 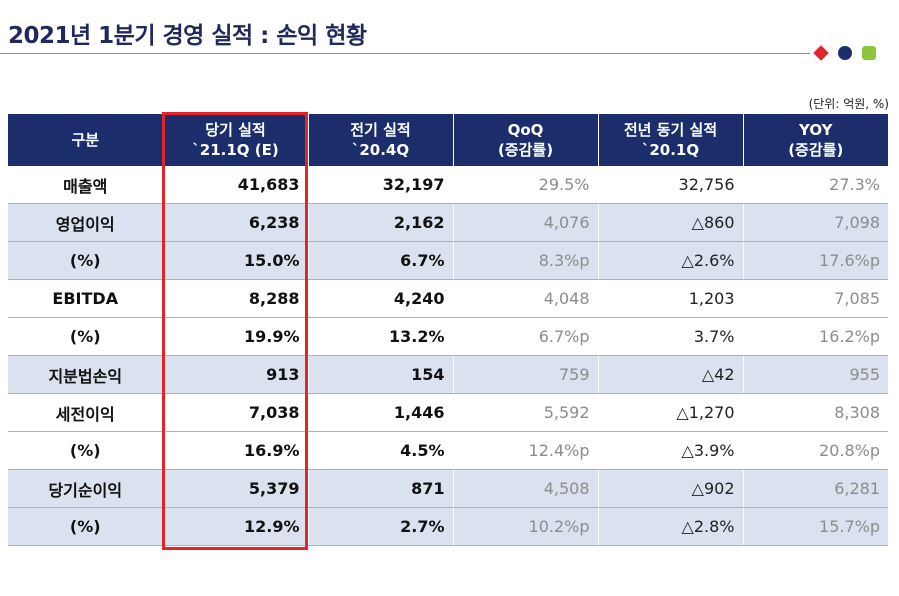 I want to click on cell-previous: 871, so click(x=381, y=488).